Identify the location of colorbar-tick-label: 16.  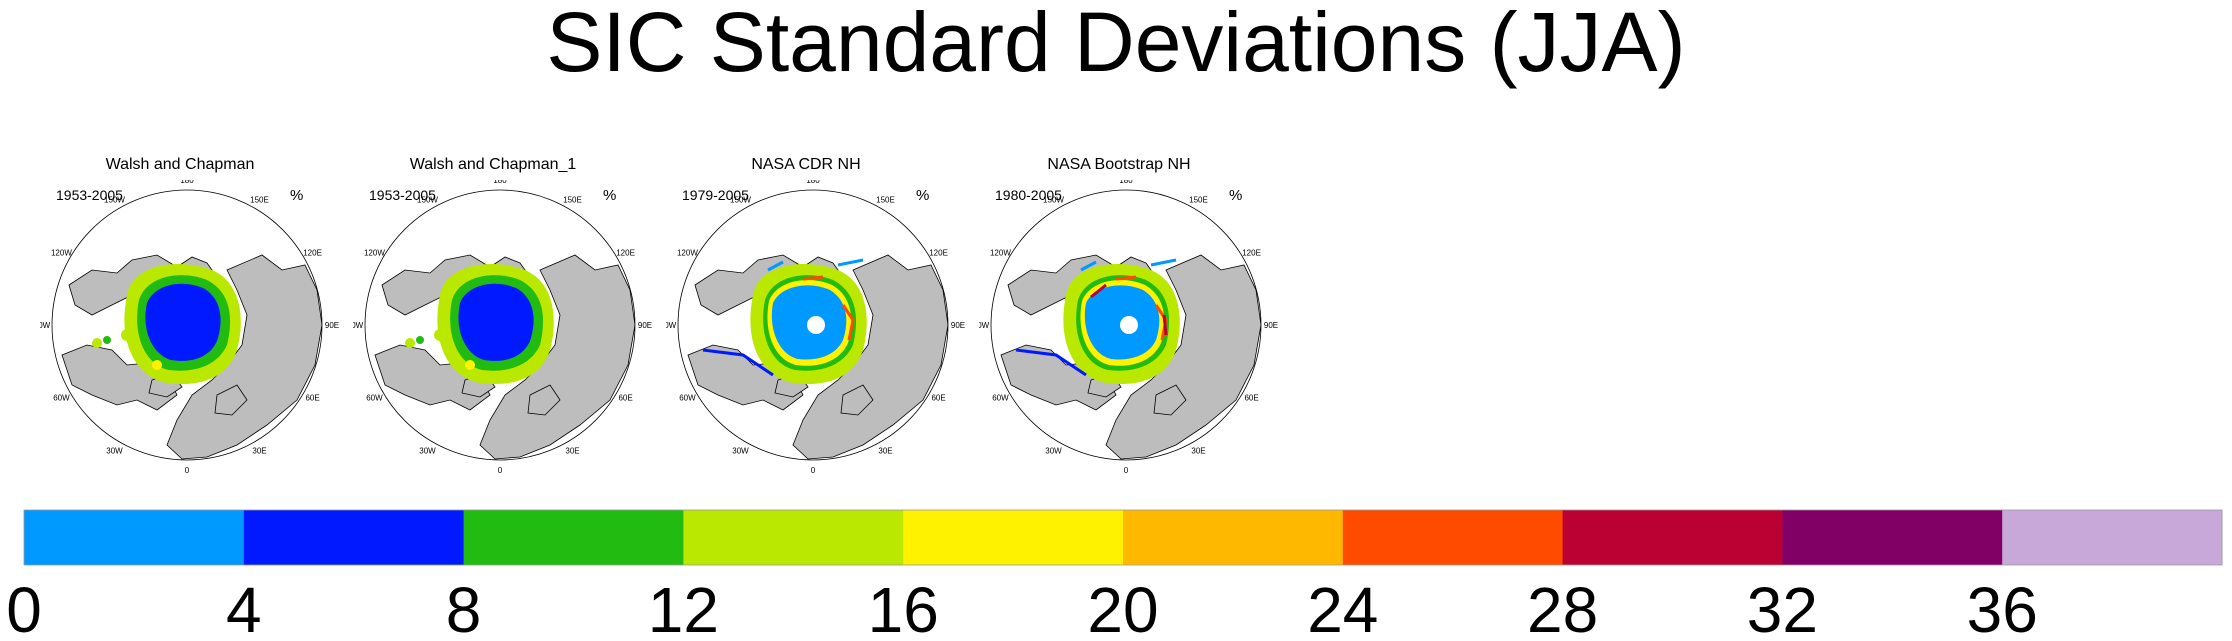
(903, 607).